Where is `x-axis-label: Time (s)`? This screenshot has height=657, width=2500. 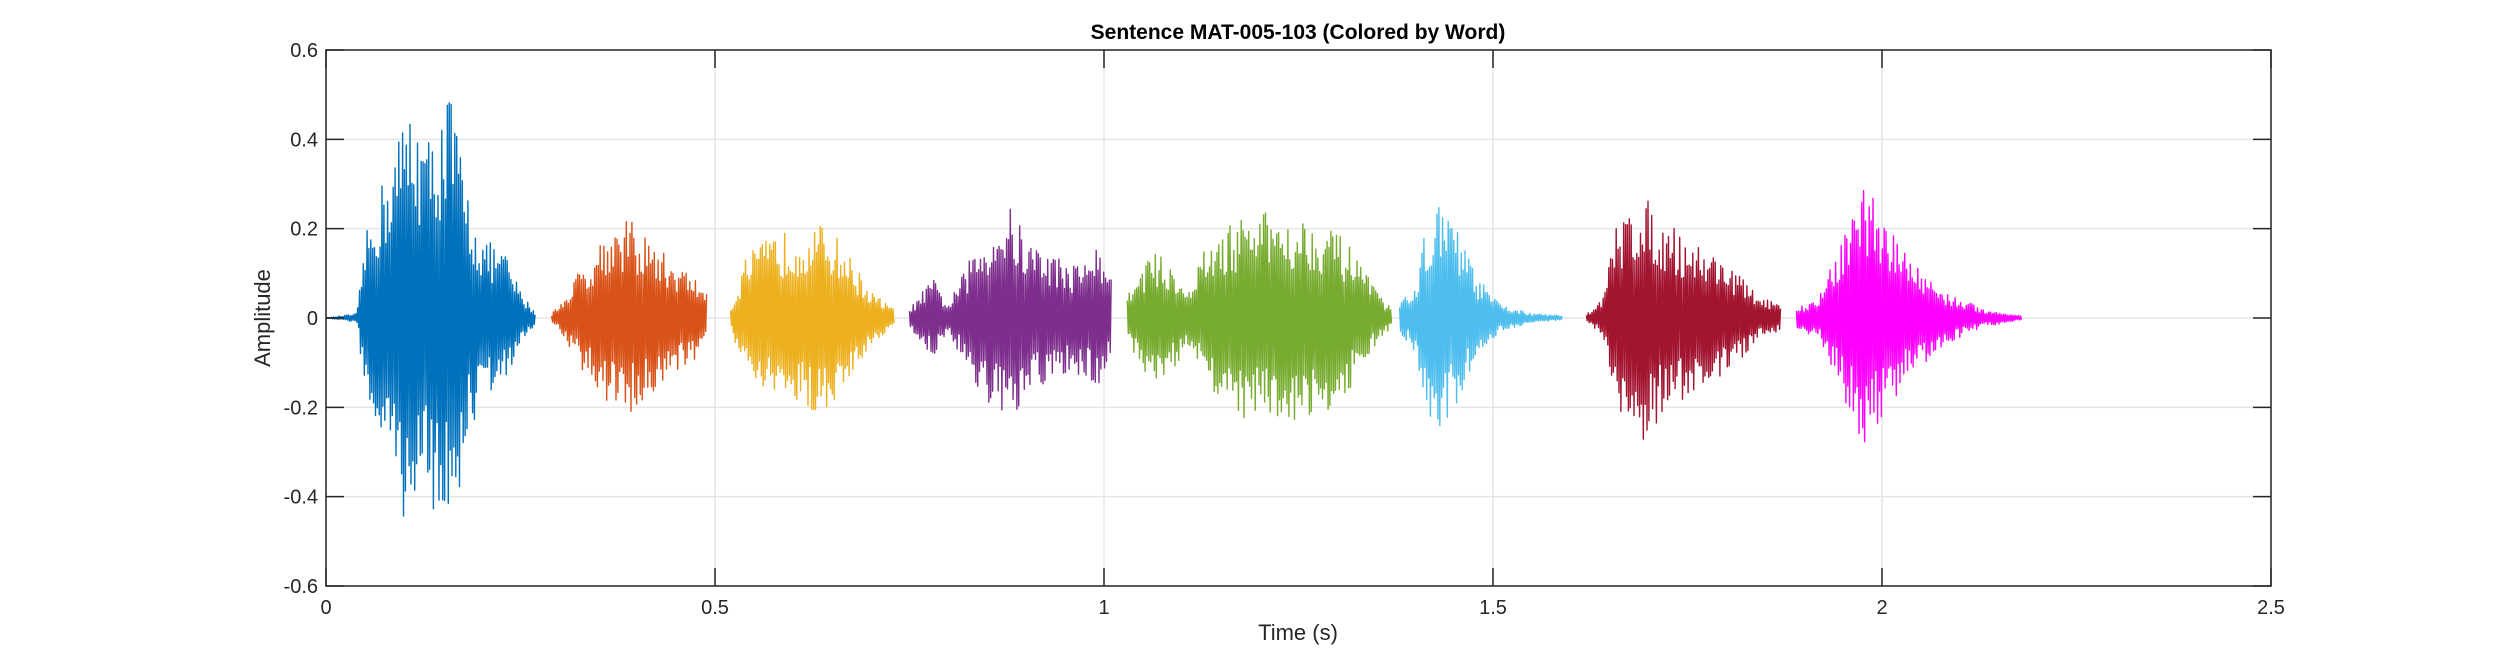 x-axis-label: Time (s) is located at coordinates (1298, 632).